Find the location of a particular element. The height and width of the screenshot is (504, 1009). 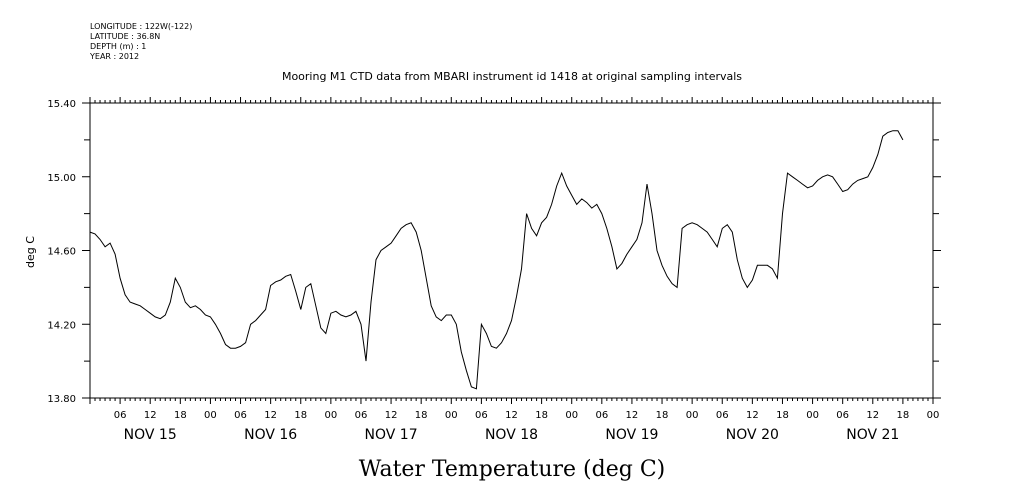

x-day-label: NOV 20 is located at coordinates (752, 435).